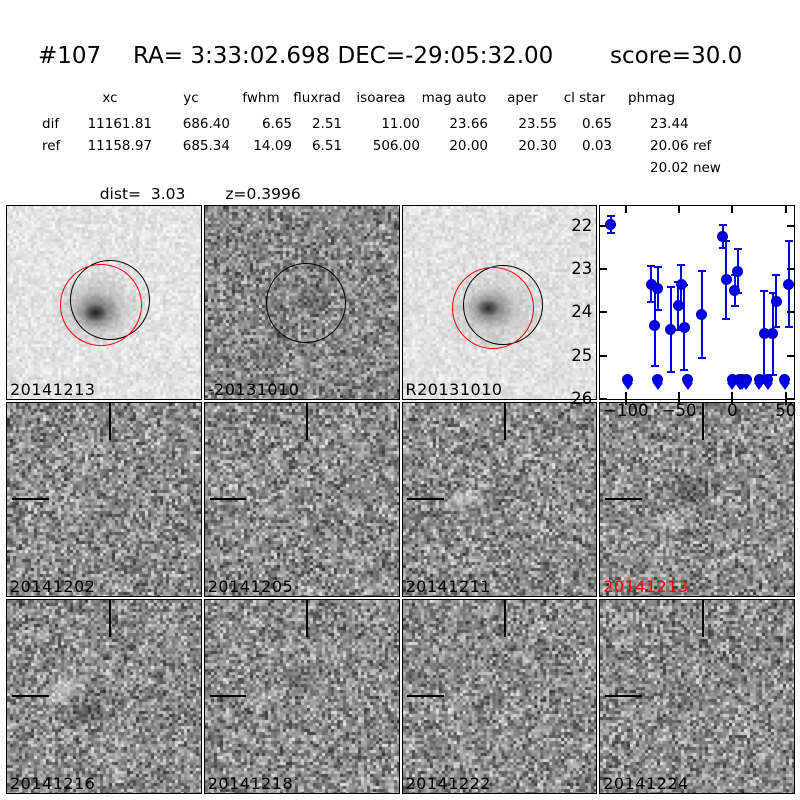 This screenshot has width=800, height=800. I want to click on panel-date-label: R20131010, so click(454, 389).